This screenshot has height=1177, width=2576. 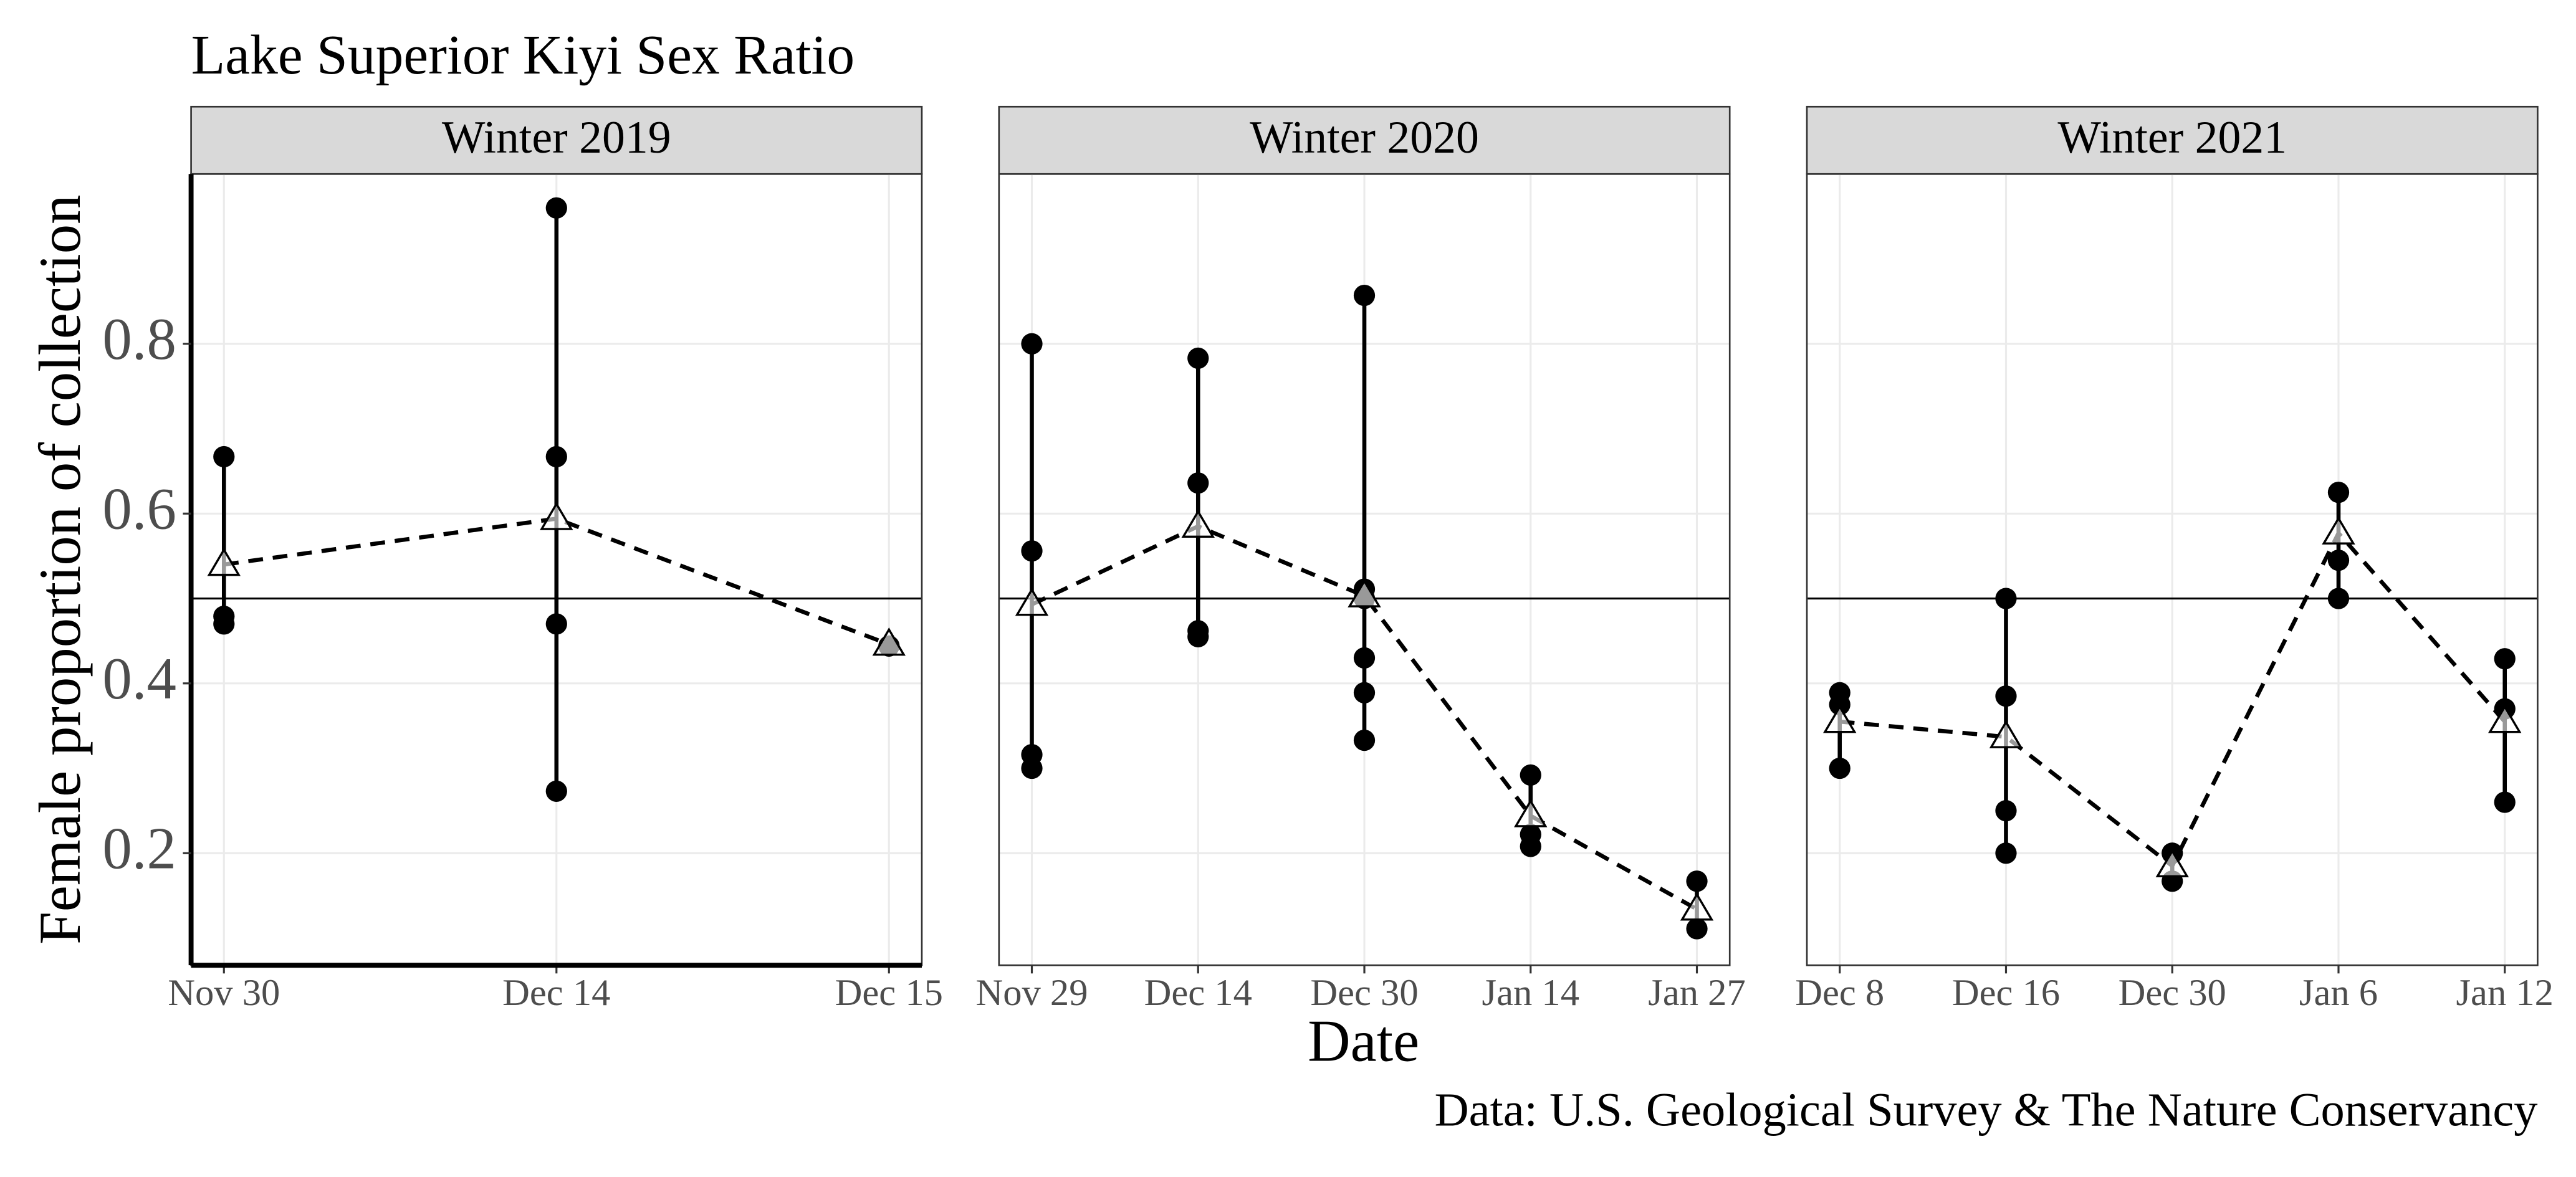 I want to click on chart-title: Lake Superior Kiyi Sex Ratio, so click(x=523, y=55).